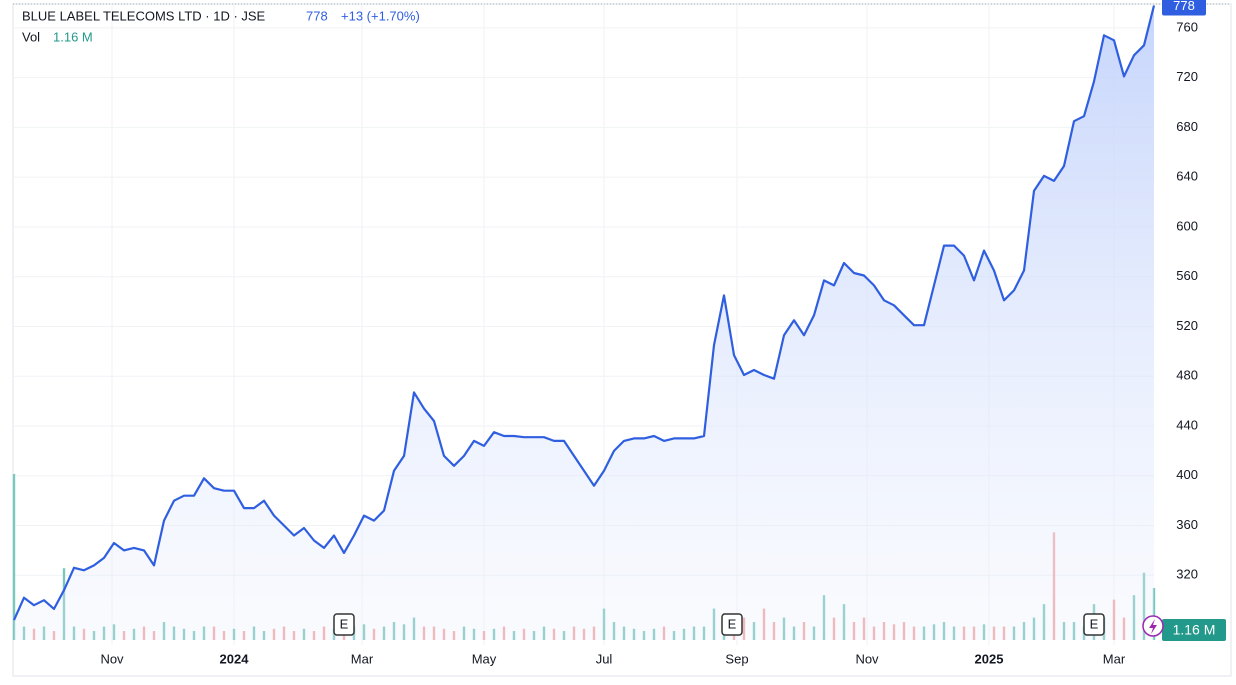  I want to click on price-badge, so click(1184, 8).